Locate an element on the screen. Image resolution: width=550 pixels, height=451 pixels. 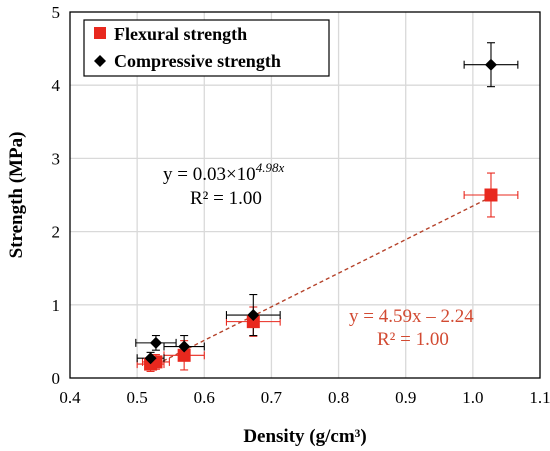
legend-diamond-marker is located at coordinates (100, 61).